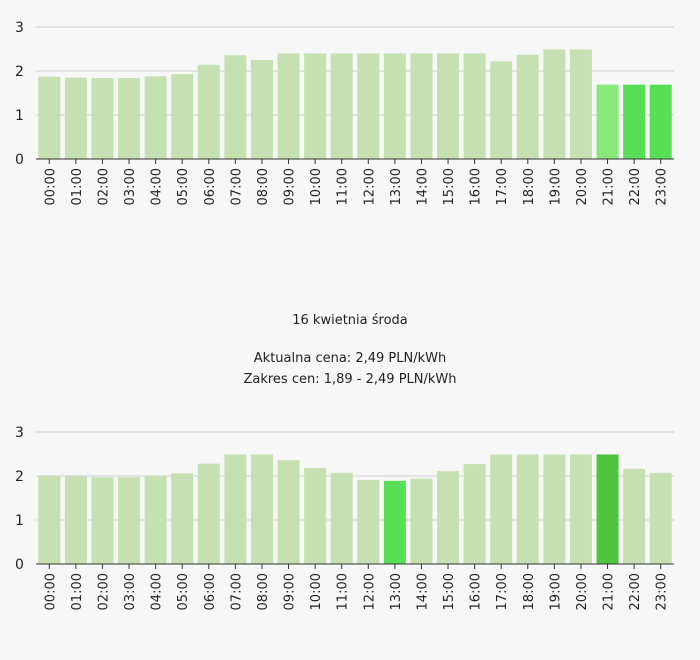 This screenshot has height=660, width=700. What do you see at coordinates (369, 591) in the screenshot?
I see `x-tick-label: 12:00` at bounding box center [369, 591].